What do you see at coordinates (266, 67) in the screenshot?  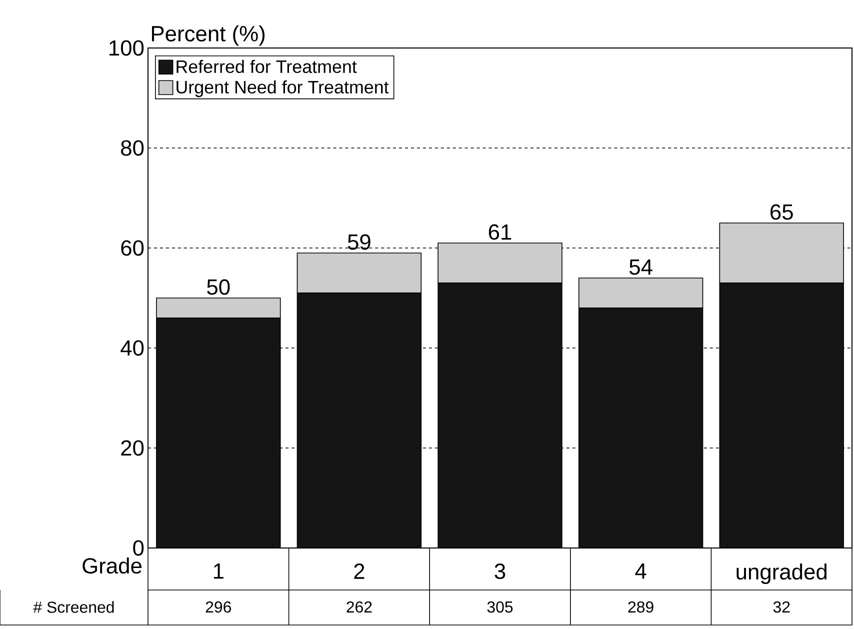 I see `legend-label: Referred for Treatment` at bounding box center [266, 67].